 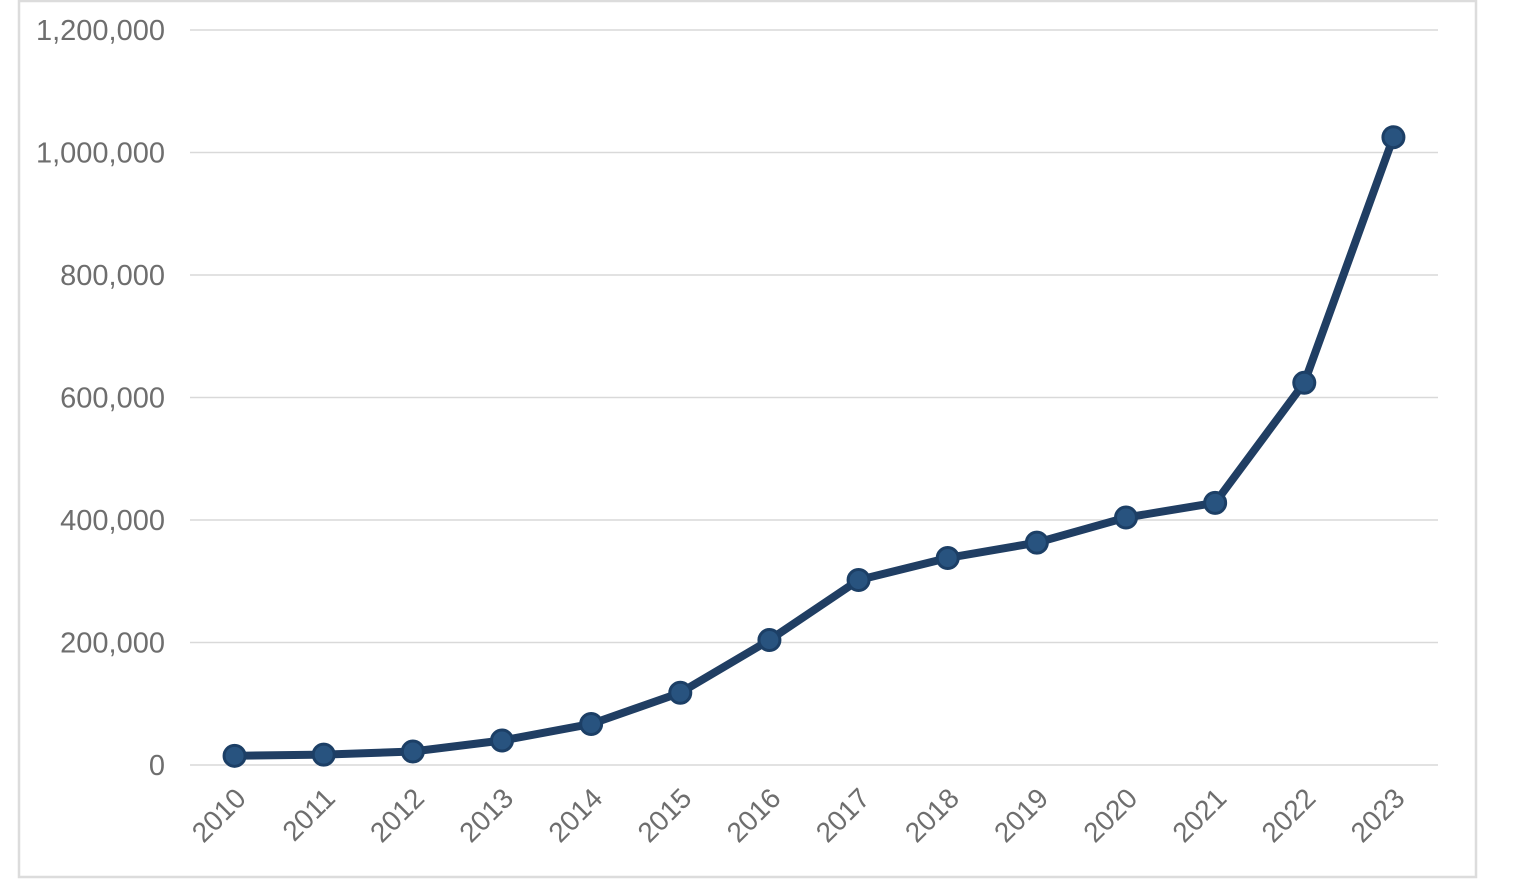 What do you see at coordinates (112, 276) in the screenshot?
I see `y-axis-tick-label: 800,000` at bounding box center [112, 276].